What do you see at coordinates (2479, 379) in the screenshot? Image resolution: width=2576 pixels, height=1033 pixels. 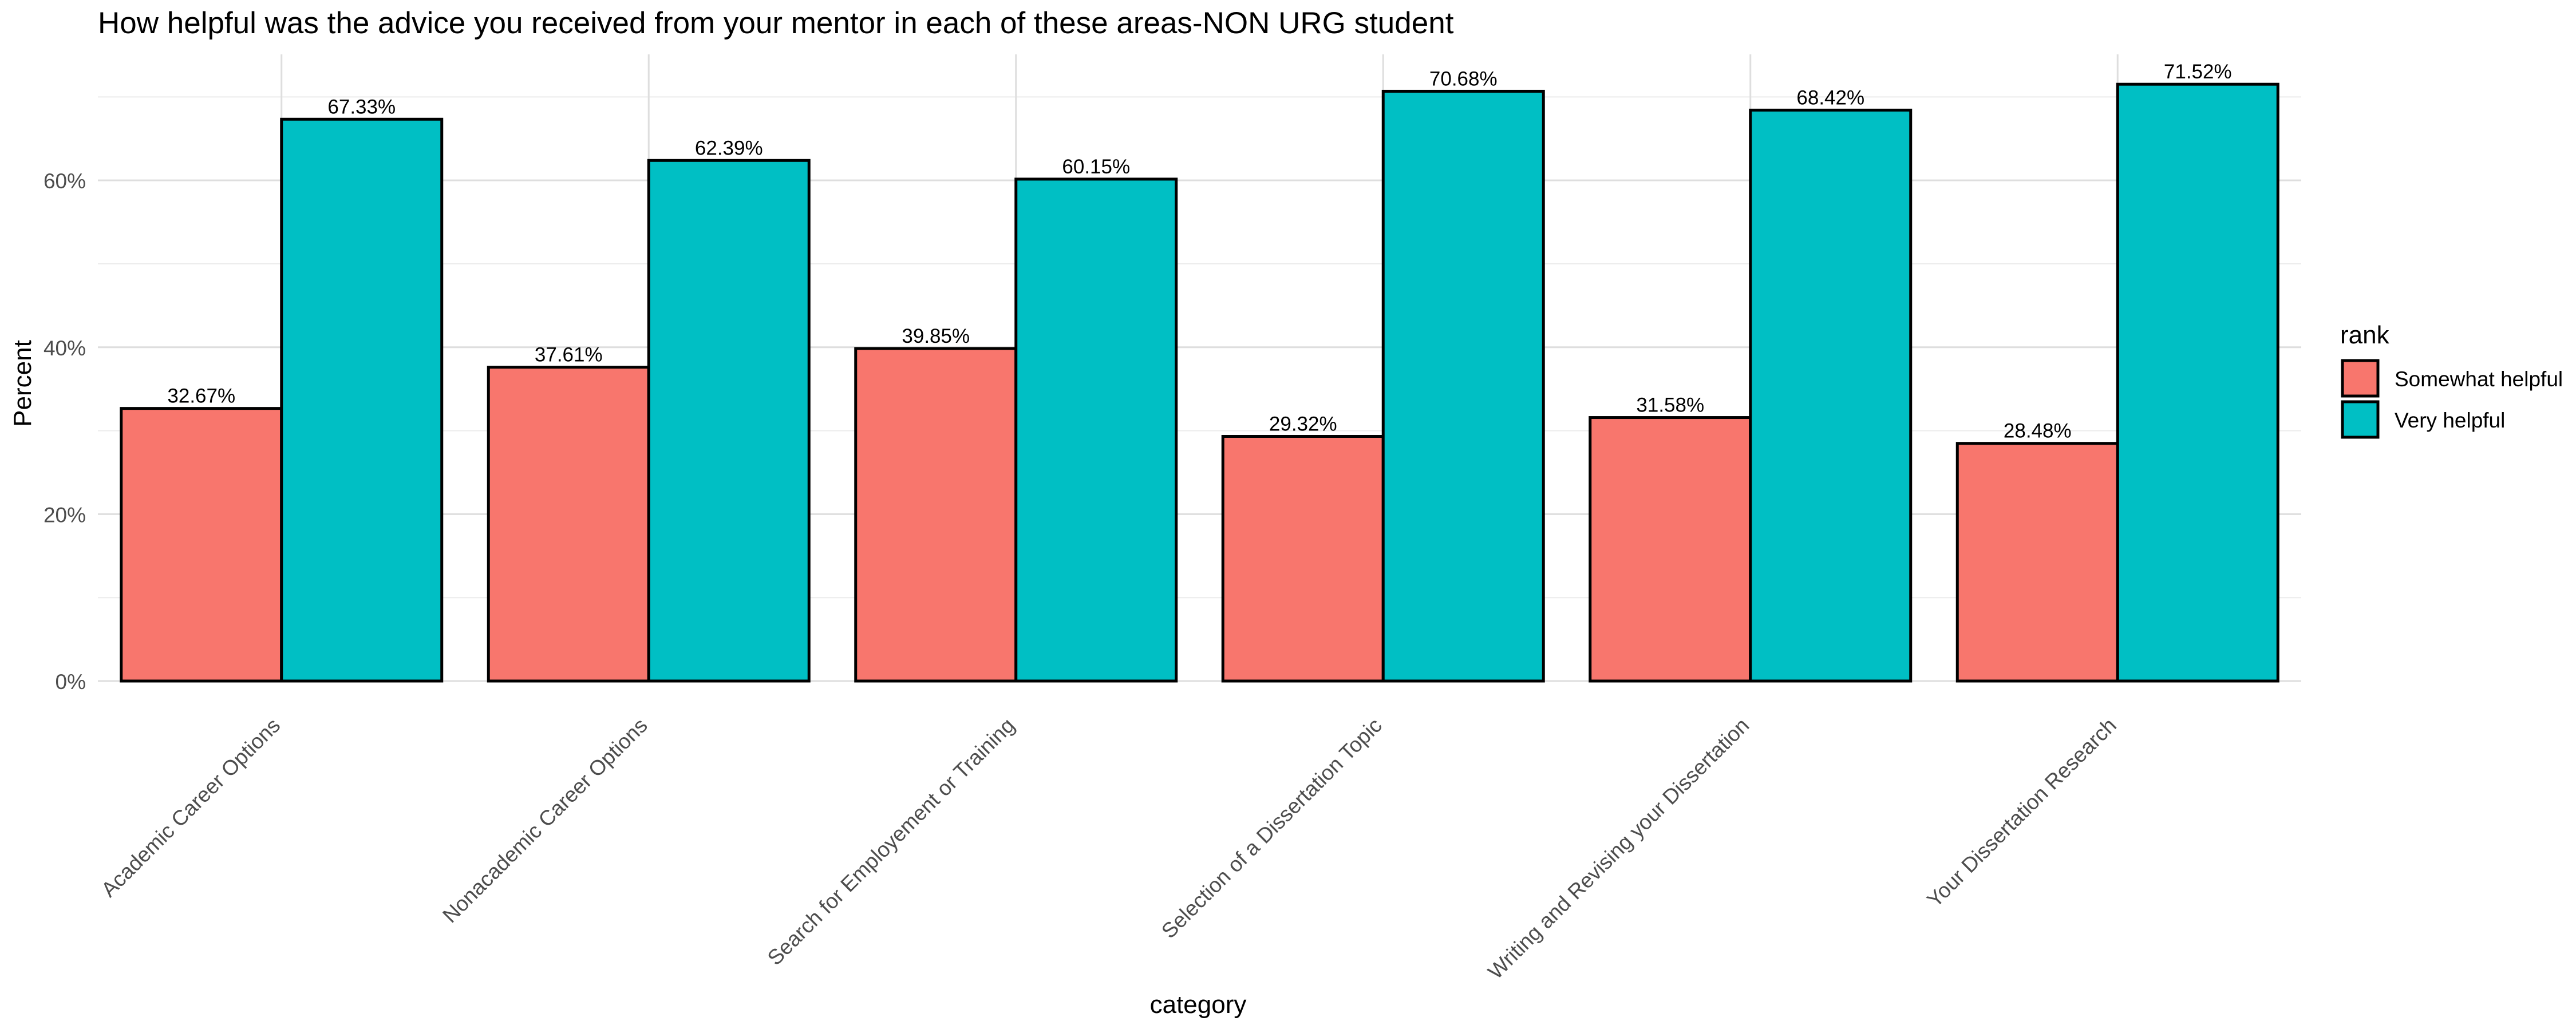 I see `legend-label: Somewhat helpful` at bounding box center [2479, 379].